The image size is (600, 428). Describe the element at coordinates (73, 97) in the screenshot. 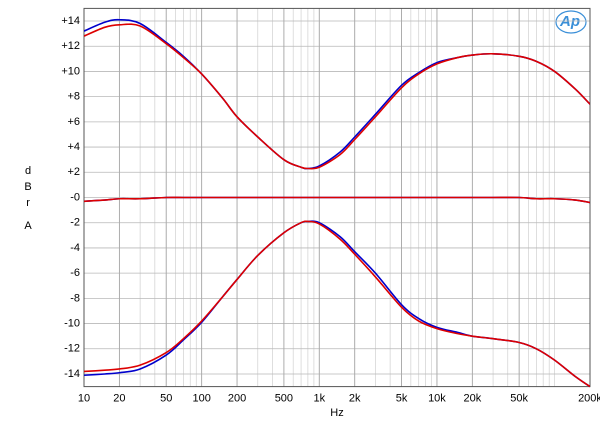

I see `y-tick-label: +8` at that location.